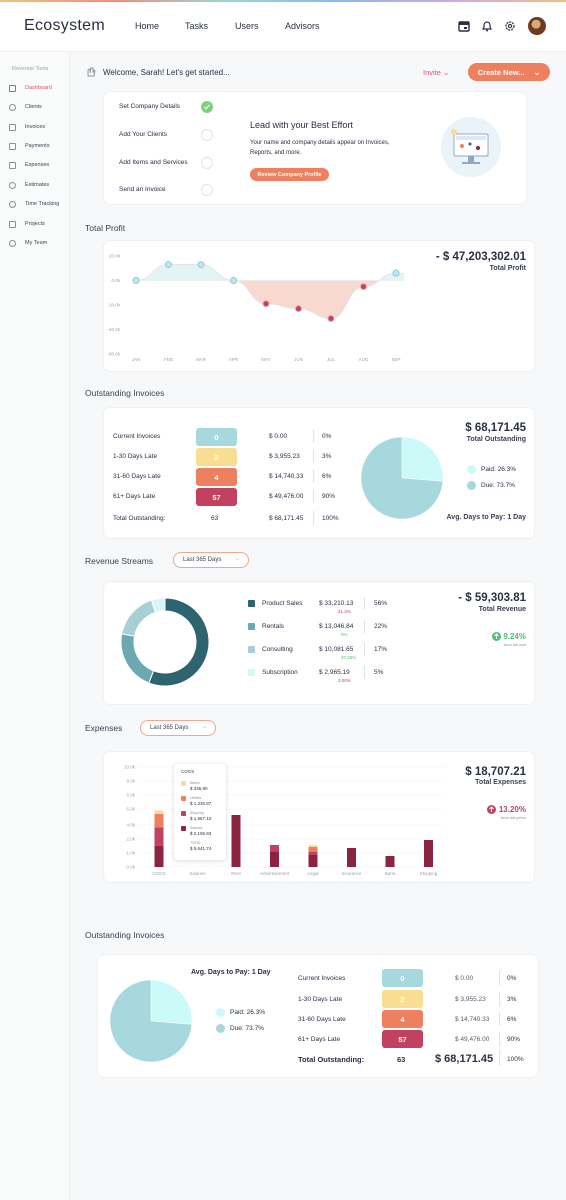 The height and width of the screenshot is (1200, 566). Describe the element at coordinates (301, 125) in the screenshot. I see `onboarding-heading: Lead with your Best Effort` at that location.